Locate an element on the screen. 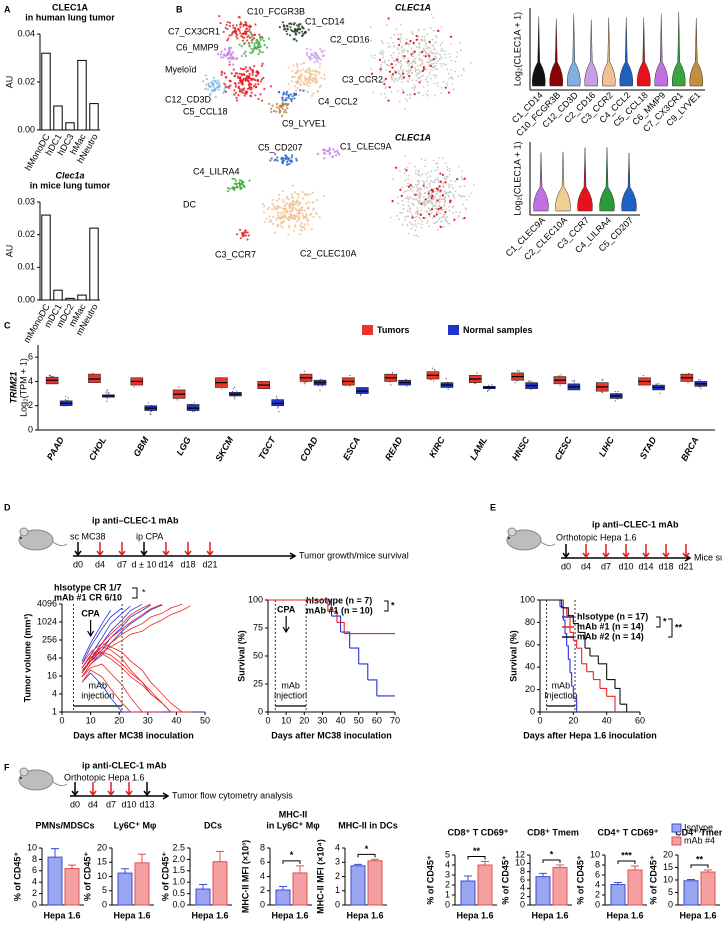 The width and height of the screenshot is (722, 926). injection-label: injection is located at coordinates (290, 695).